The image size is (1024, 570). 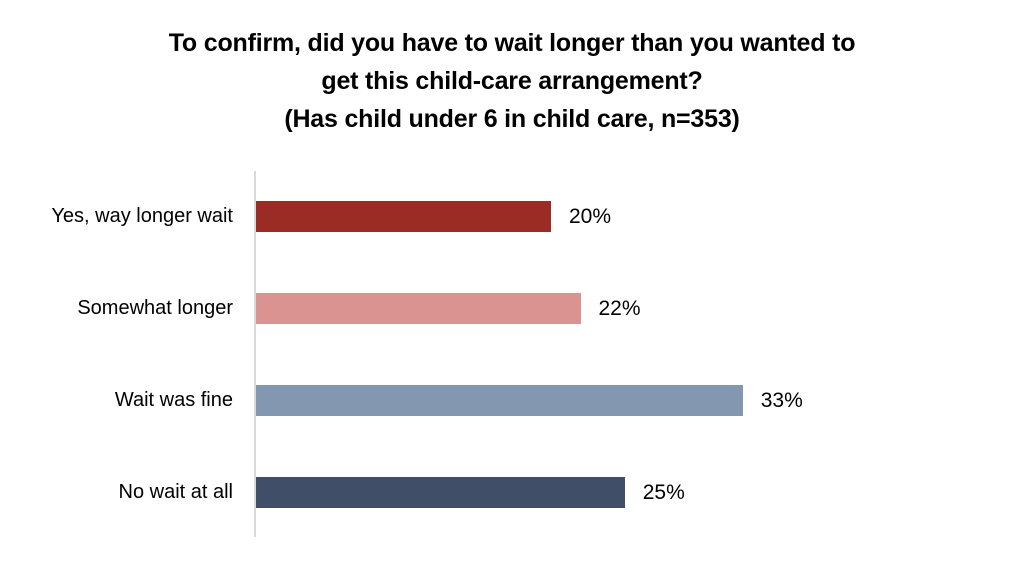 What do you see at coordinates (619, 308) in the screenshot?
I see `value-label: 22%` at bounding box center [619, 308].